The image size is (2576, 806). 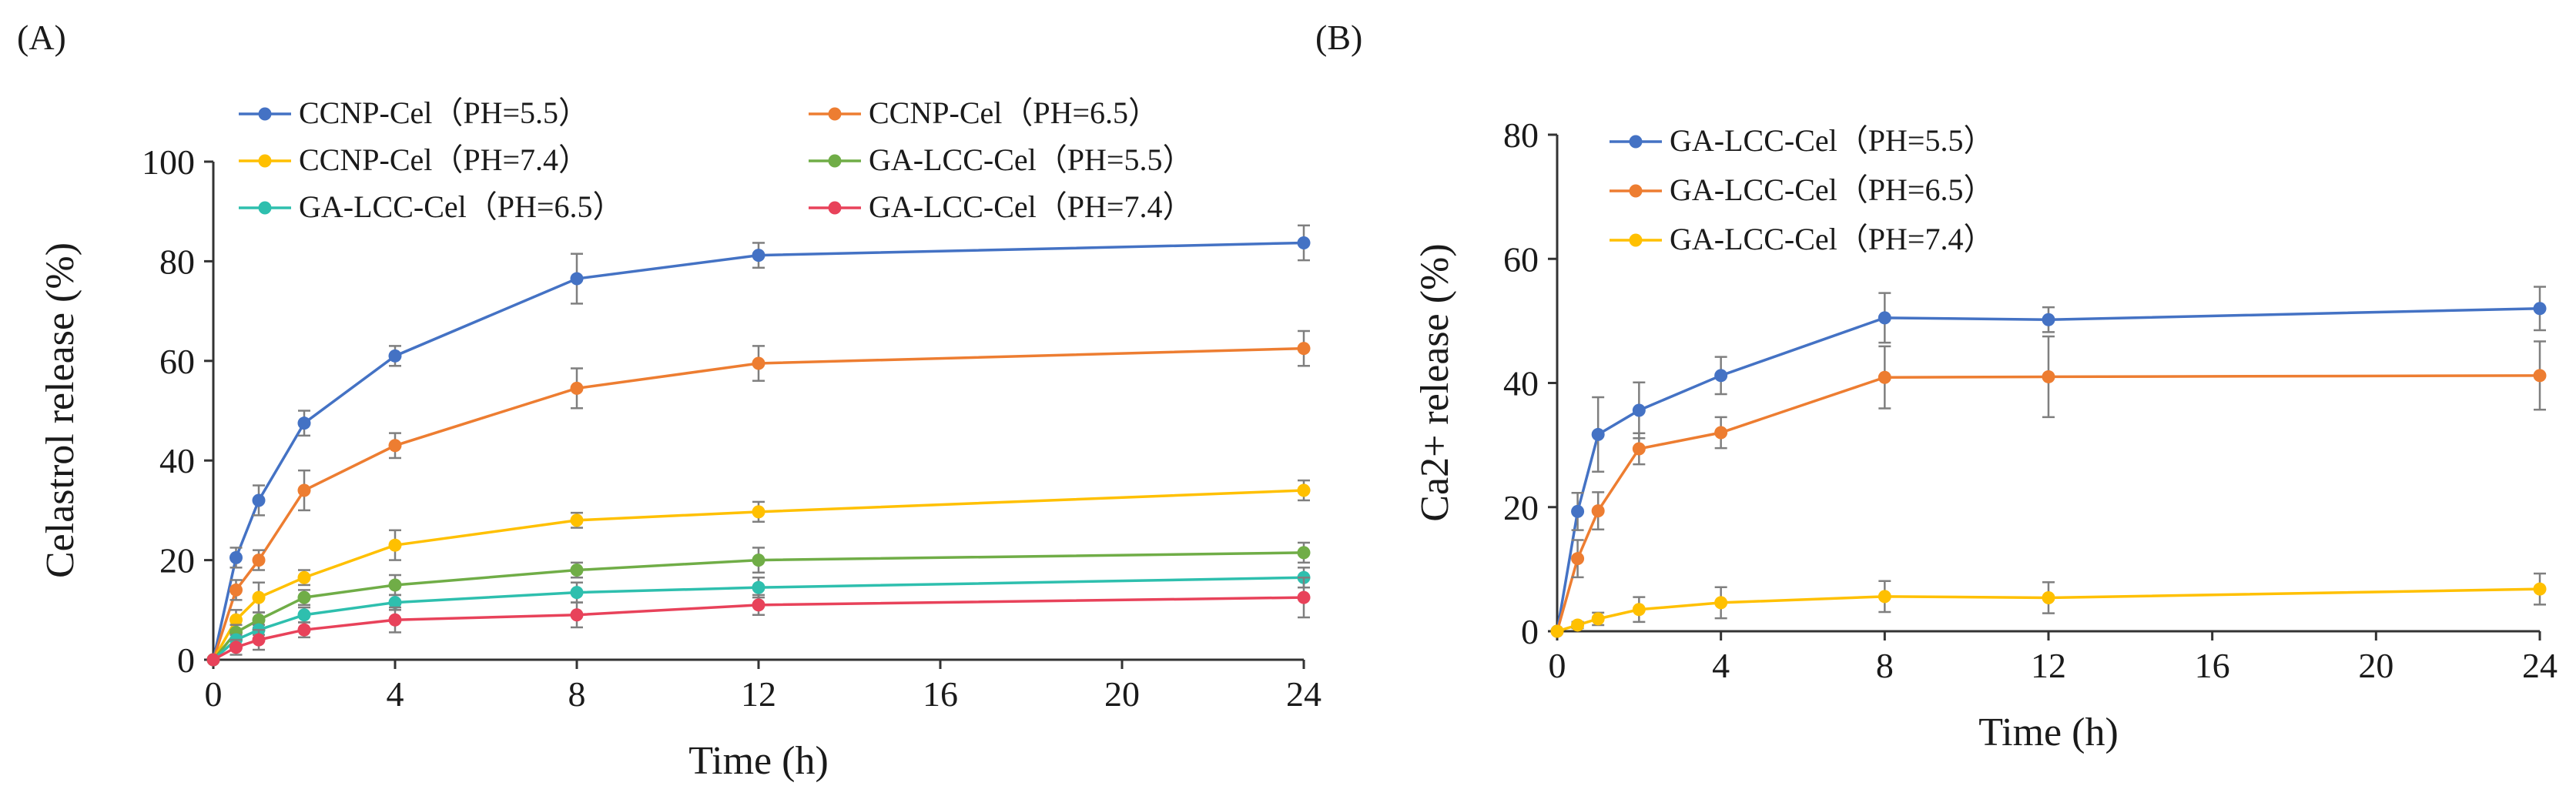 I want to click on y-tick-label: 80, so click(x=1521, y=135).